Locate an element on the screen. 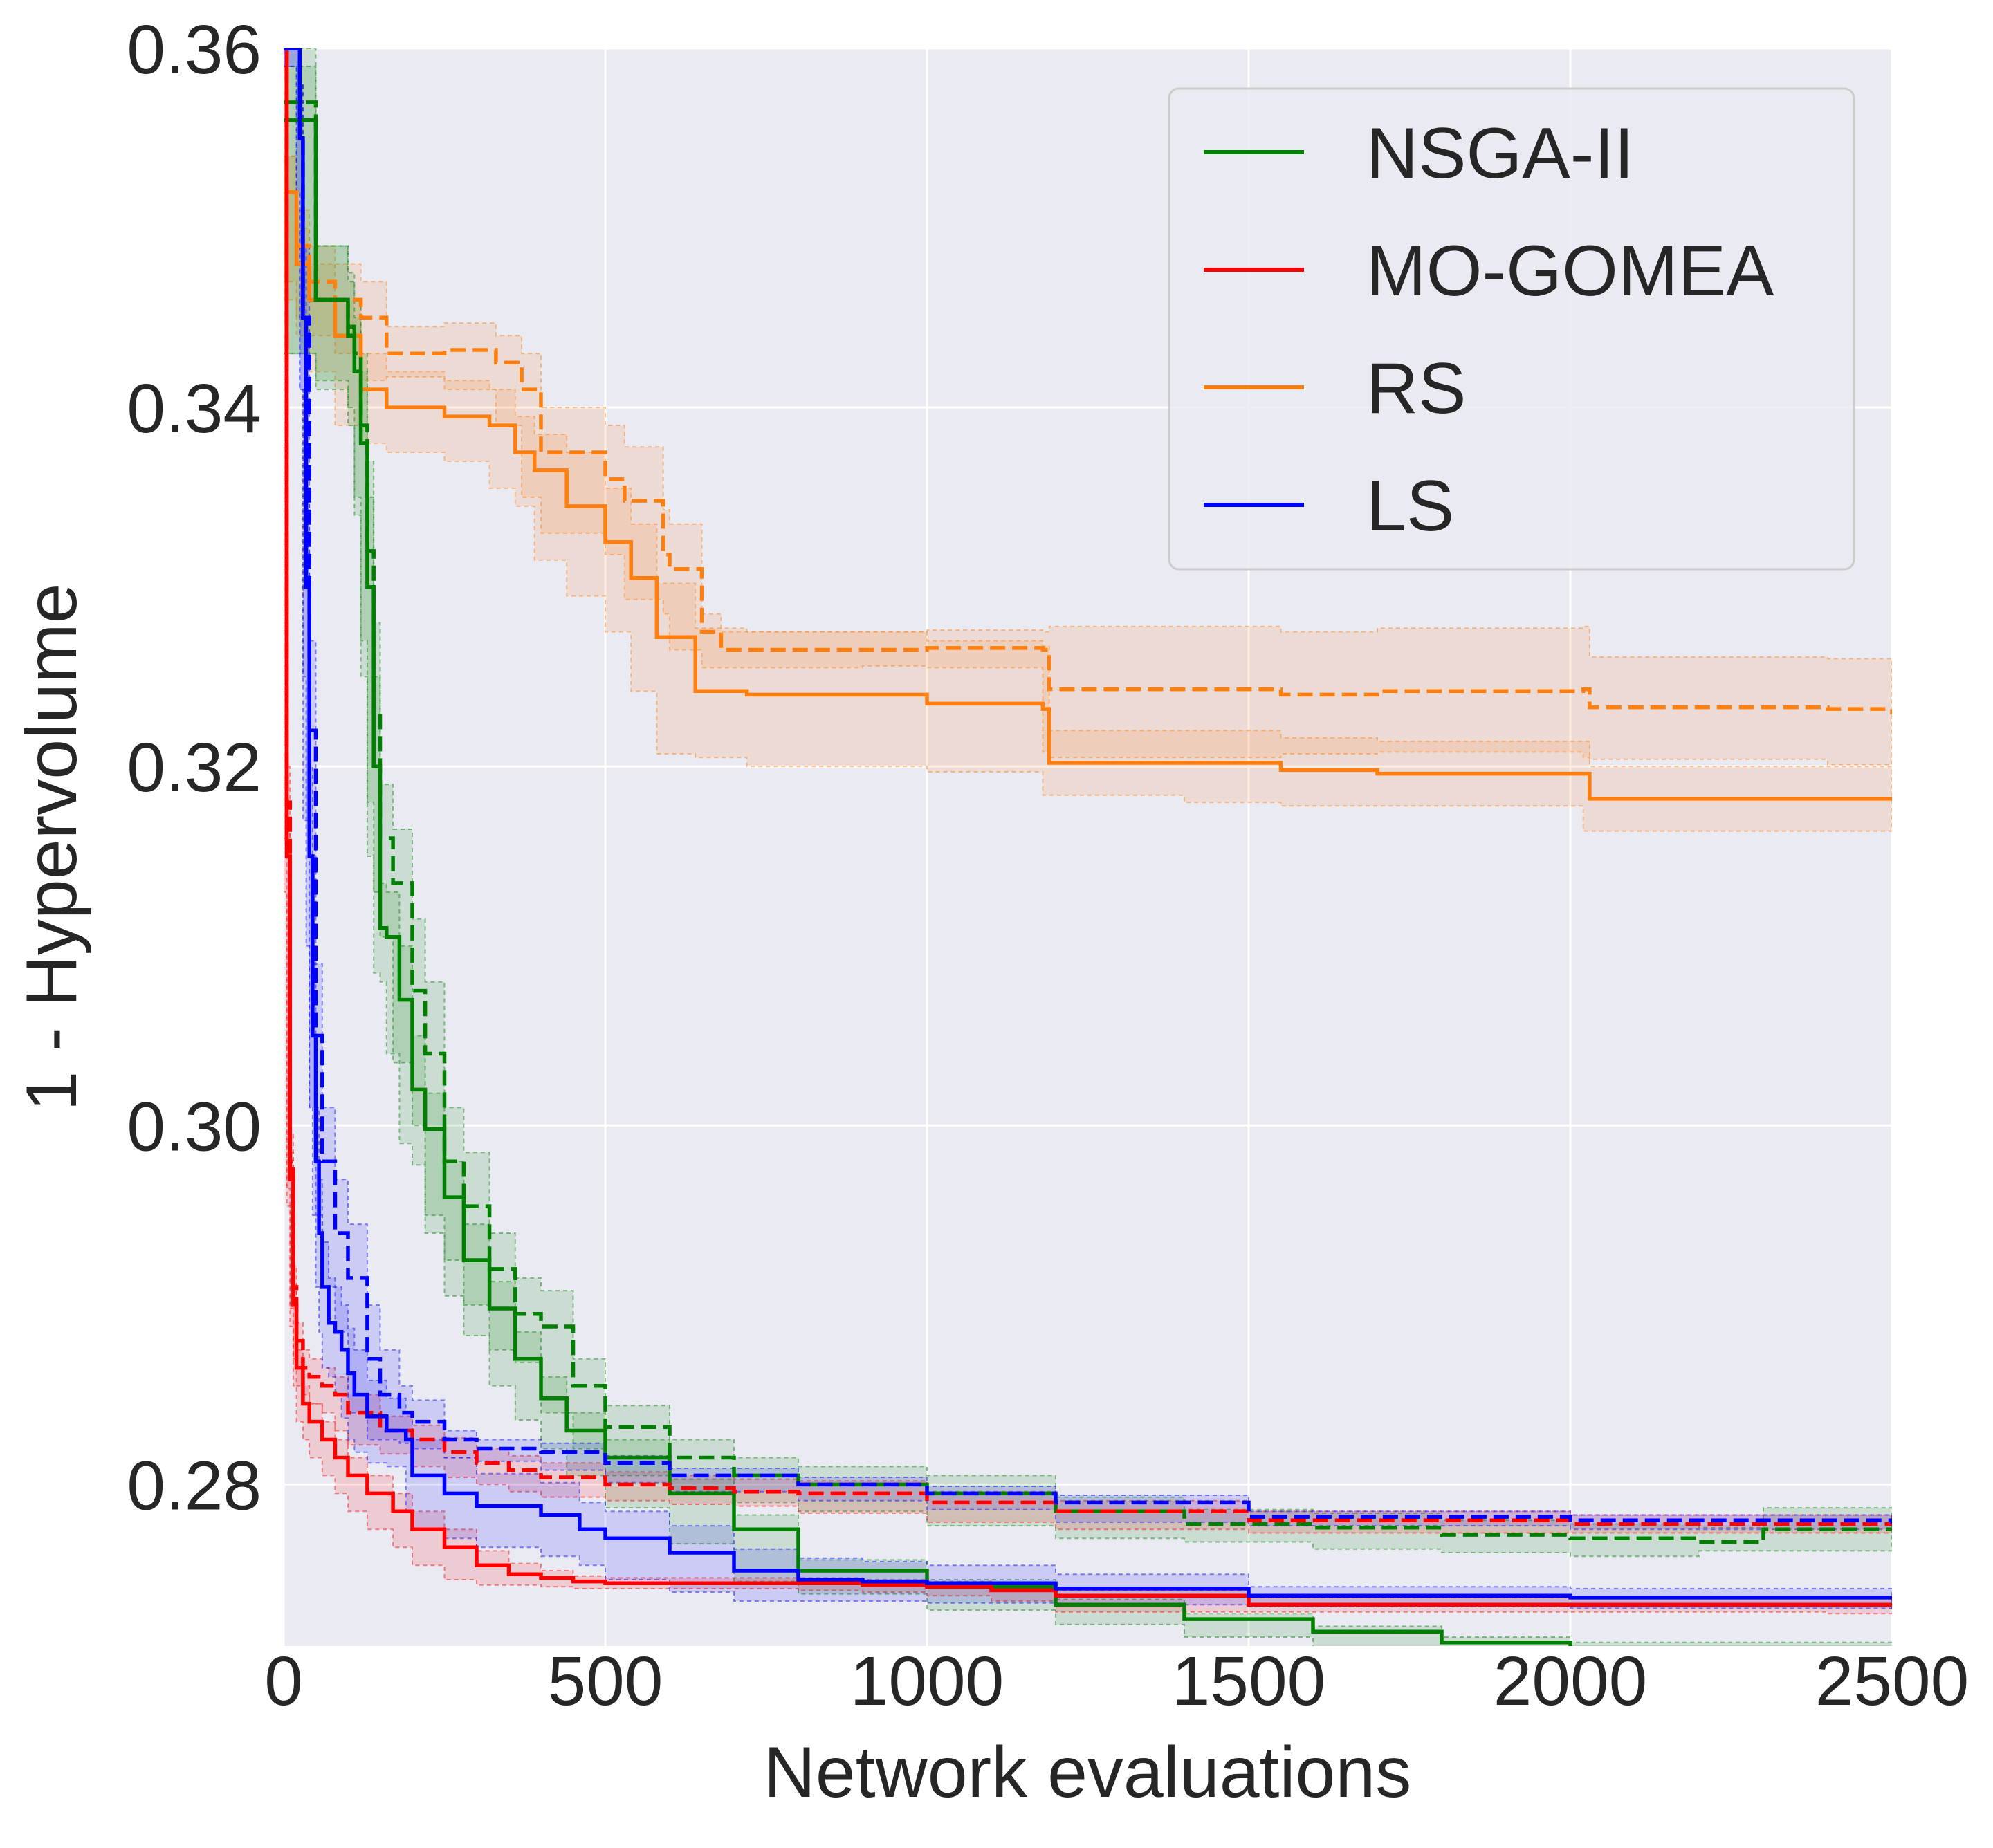 The width and height of the screenshot is (1993, 1848). nsga-ii-legend-label: NSGA-II is located at coordinates (1500, 153).